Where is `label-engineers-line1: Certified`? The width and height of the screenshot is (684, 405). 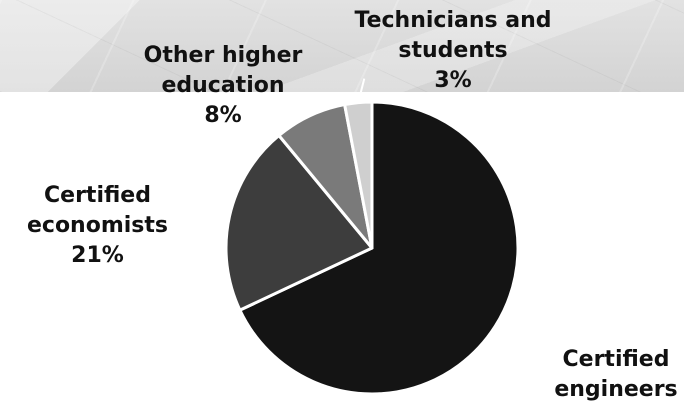
label-engineers-line1: Certified is located at coordinates (616, 359).